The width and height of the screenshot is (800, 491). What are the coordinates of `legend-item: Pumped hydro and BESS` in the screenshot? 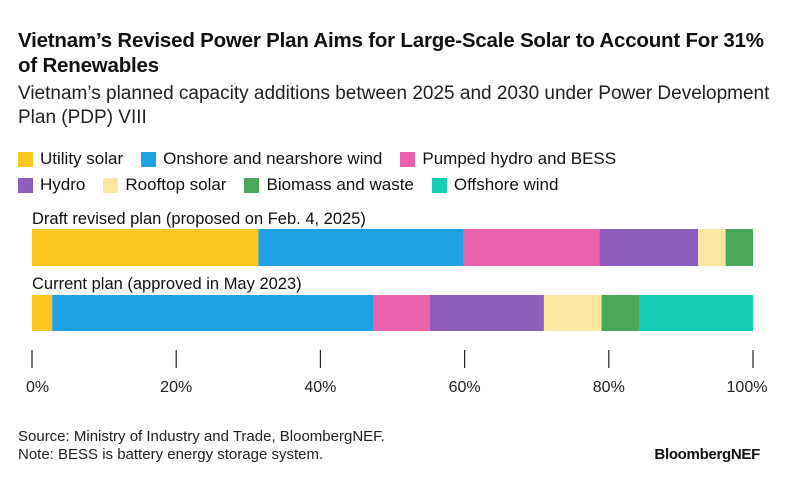 It's located at (508, 159).